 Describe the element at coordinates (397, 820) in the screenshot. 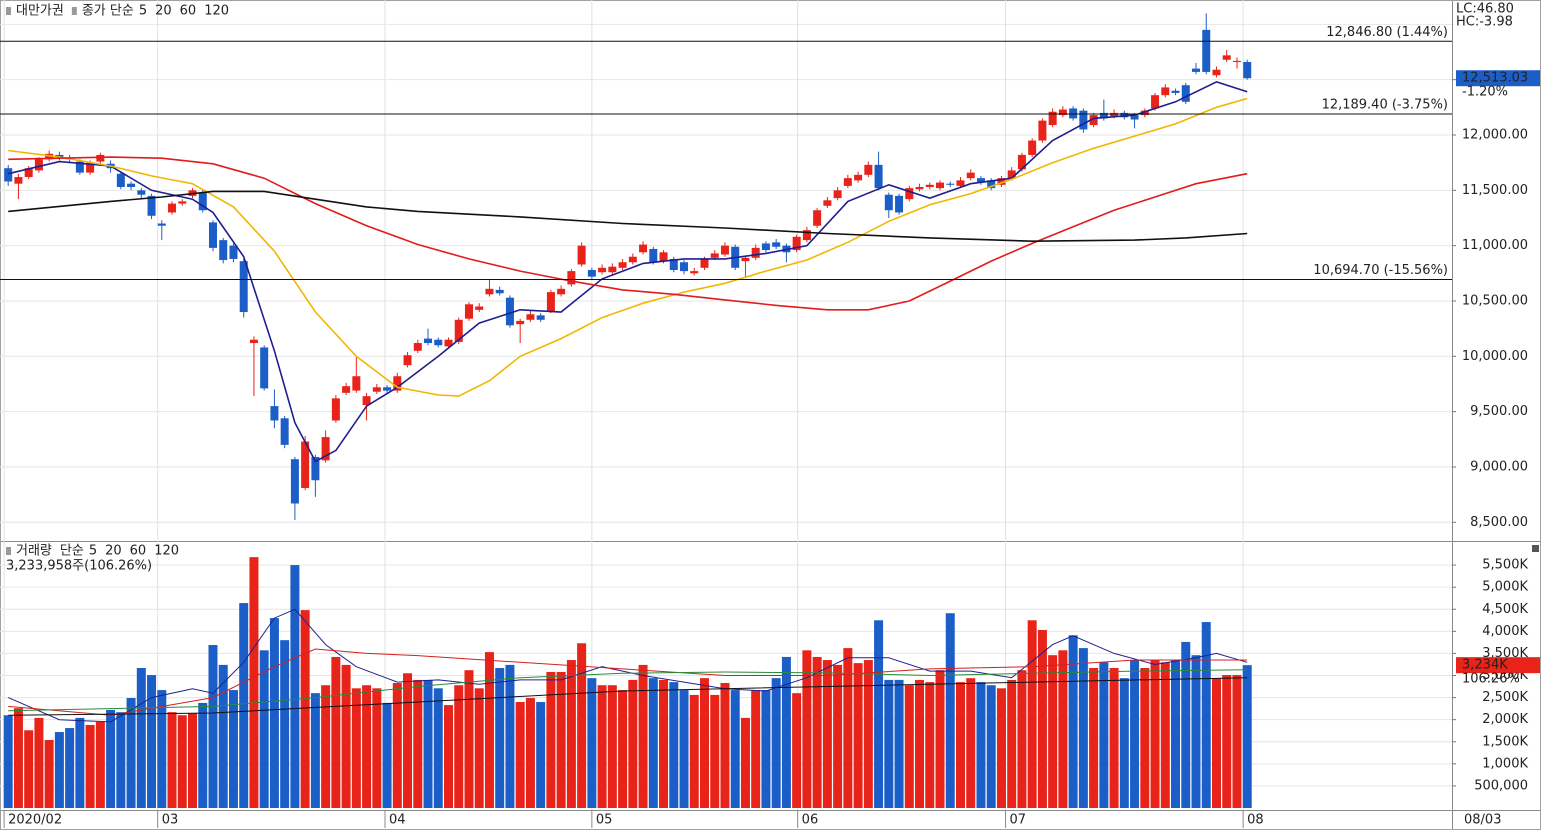

I see `x-tick-label: 04` at that location.